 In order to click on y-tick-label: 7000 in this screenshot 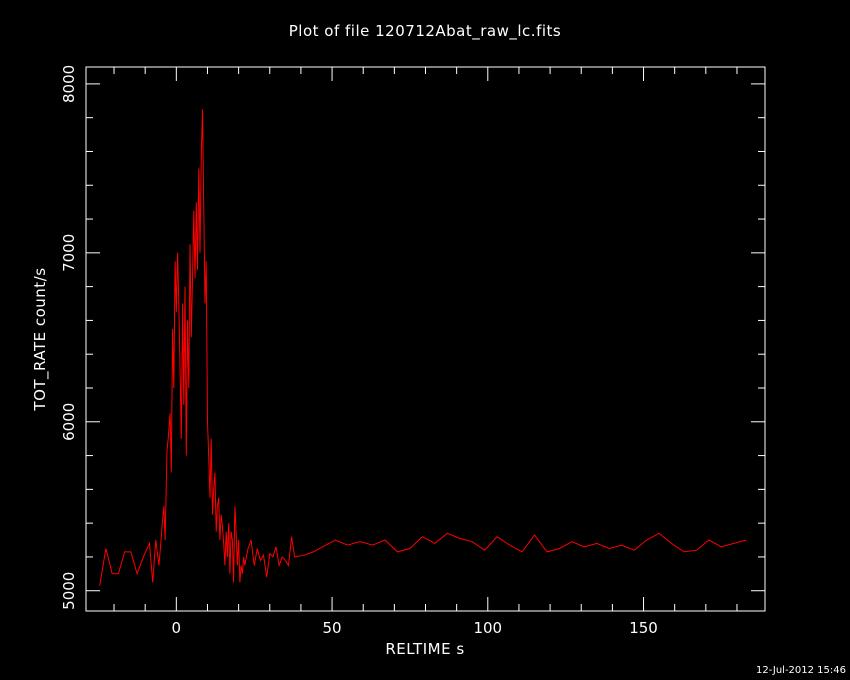, I will do `click(69, 253)`.